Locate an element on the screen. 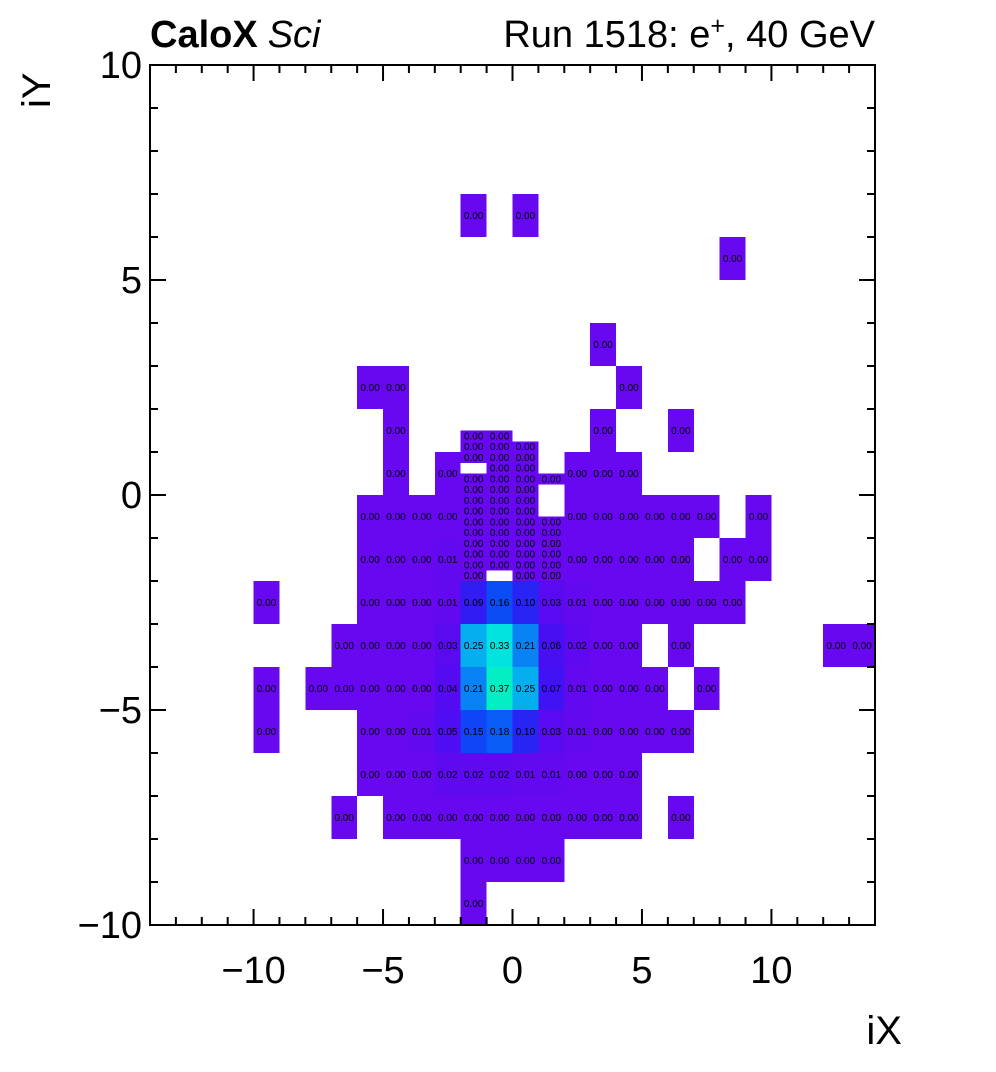  run-info-text: Run 1518: e is located at coordinates (606, 35).